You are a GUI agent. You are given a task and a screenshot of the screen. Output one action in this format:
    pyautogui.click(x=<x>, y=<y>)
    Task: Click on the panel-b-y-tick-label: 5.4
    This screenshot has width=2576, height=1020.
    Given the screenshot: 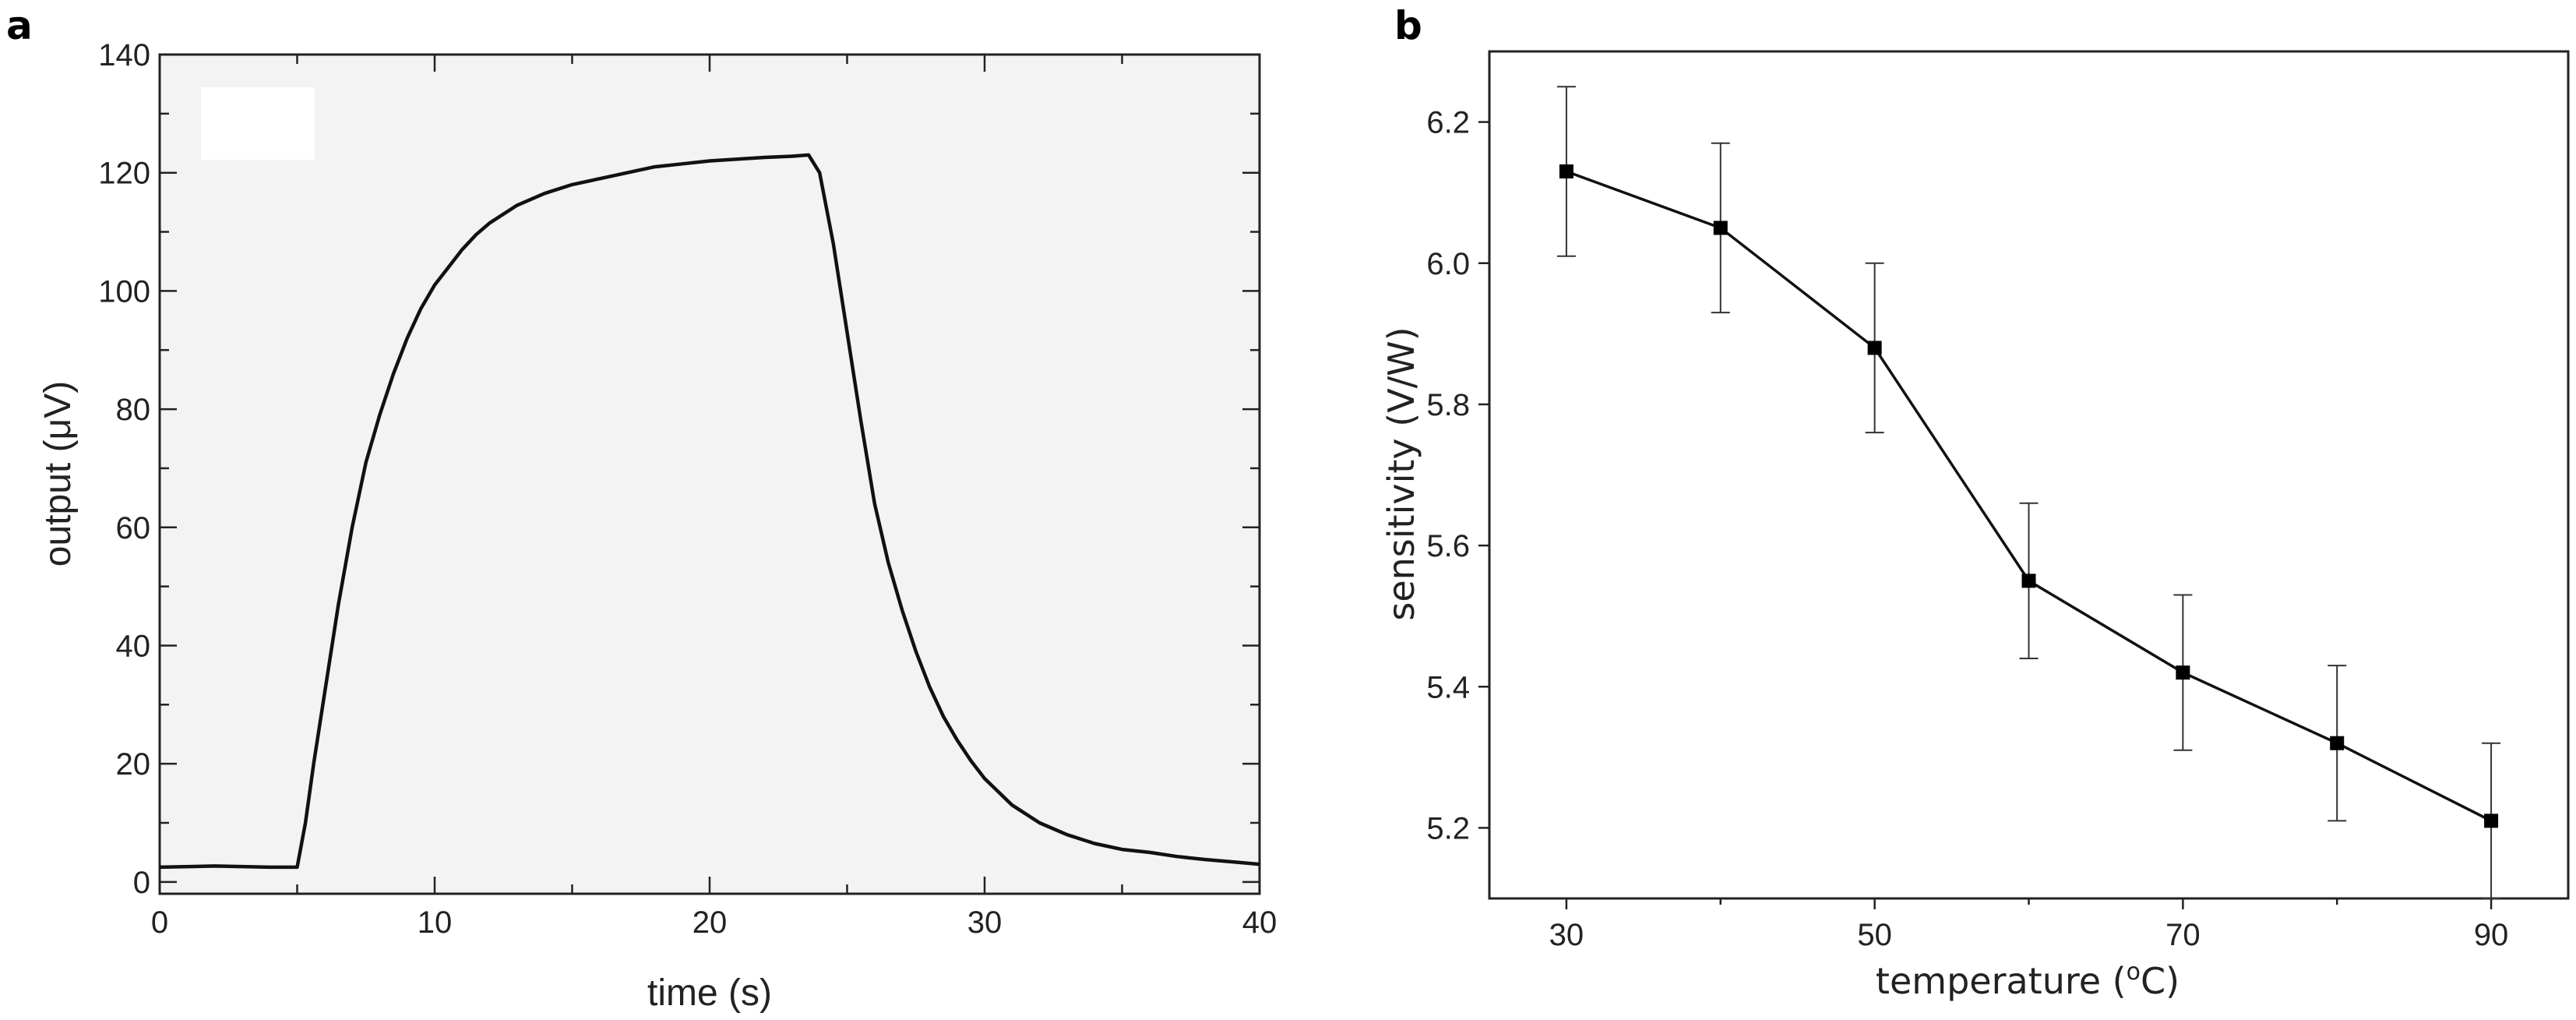 What is the action you would take?
    pyautogui.click(x=1448, y=687)
    